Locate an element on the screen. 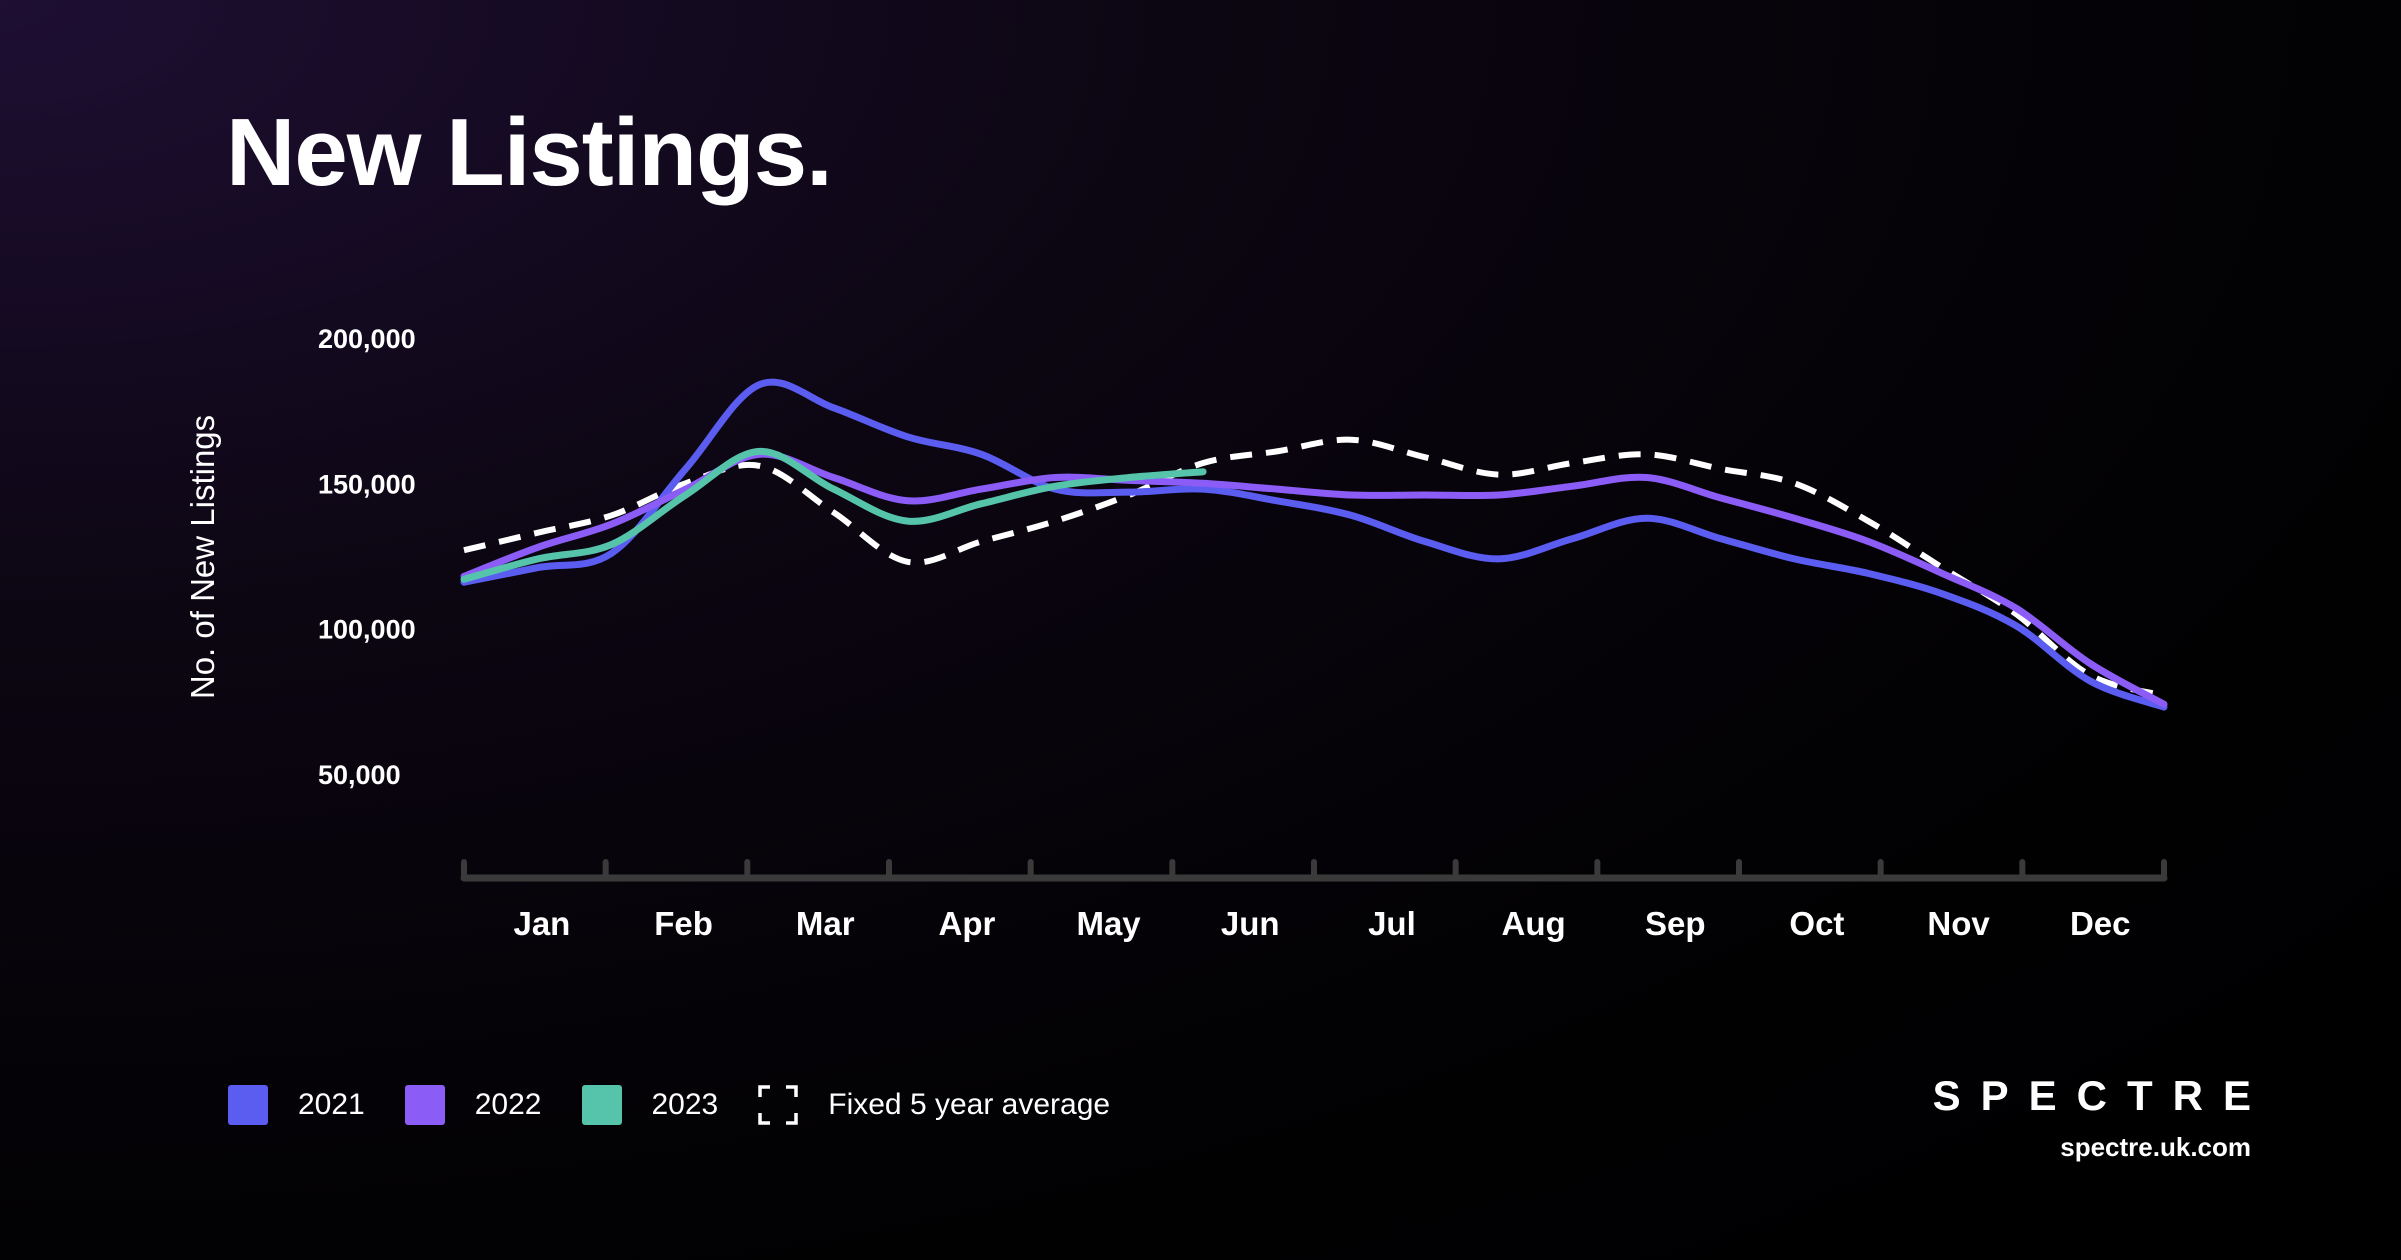 Image resolution: width=2401 pixels, height=1260 pixels. brand-logo: SPECTRE is located at coordinates (2101, 1095).